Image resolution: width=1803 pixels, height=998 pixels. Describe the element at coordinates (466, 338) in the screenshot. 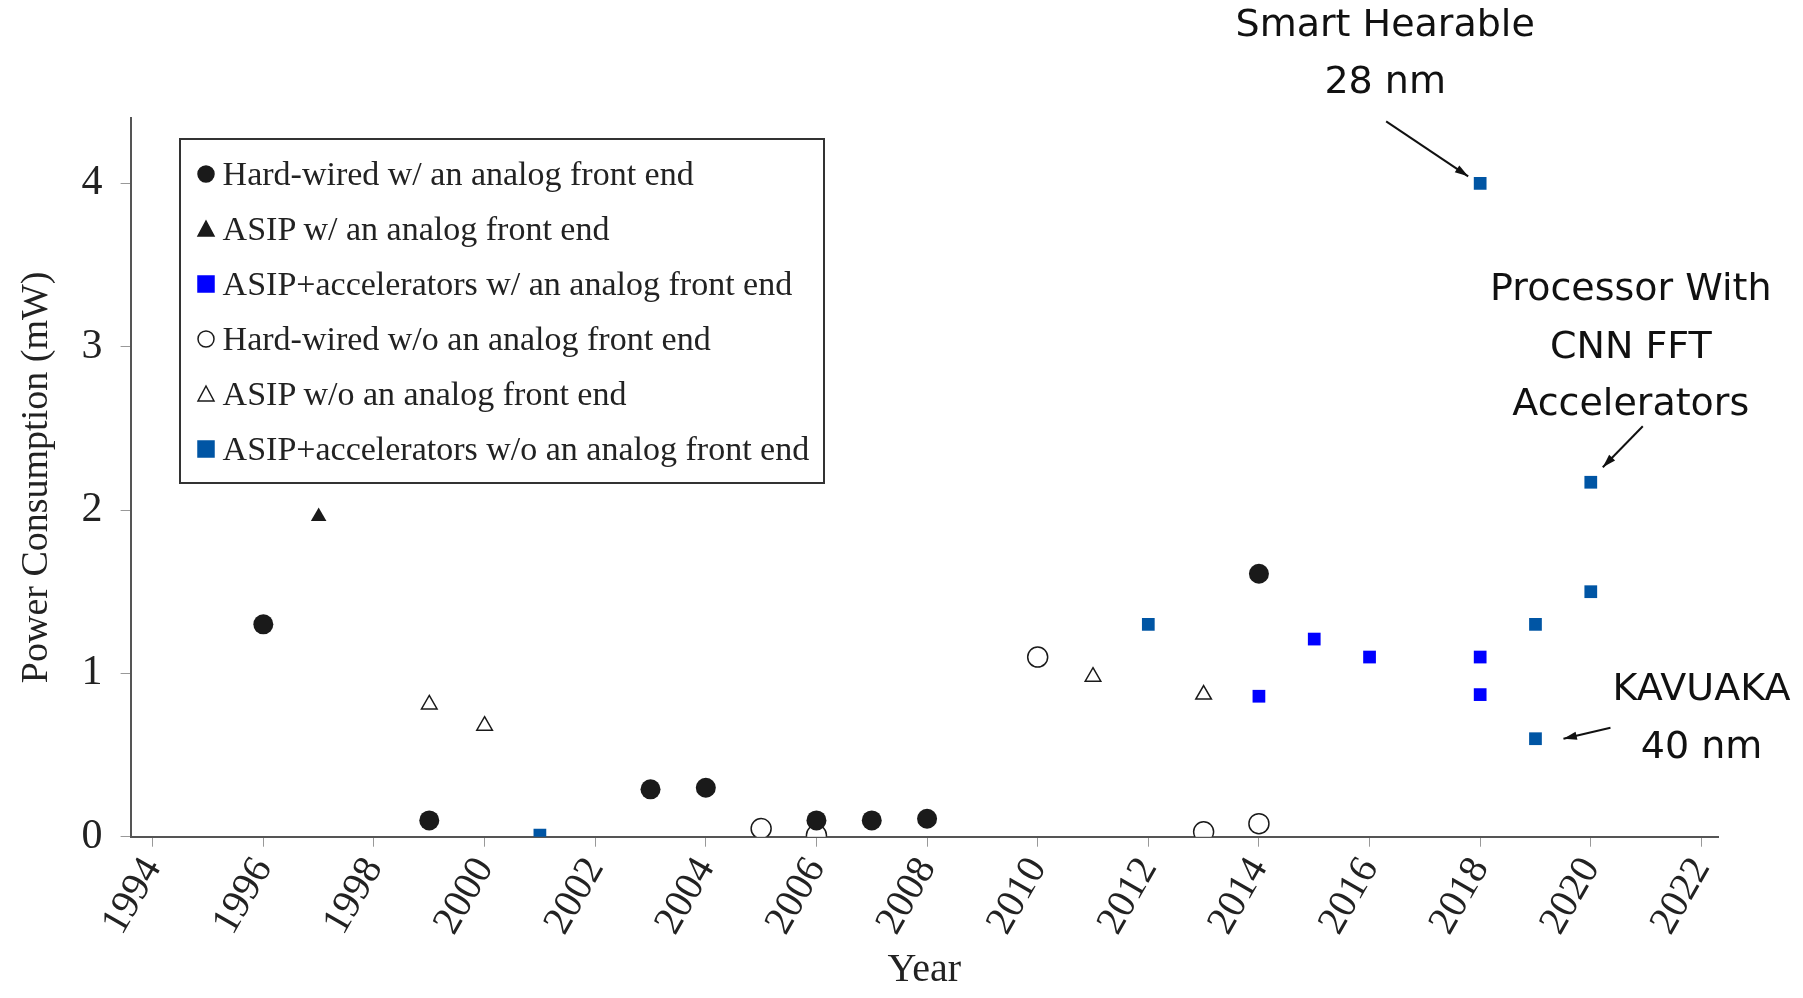

I see `legend-label: Hard-wired w/o an analog front end` at that location.